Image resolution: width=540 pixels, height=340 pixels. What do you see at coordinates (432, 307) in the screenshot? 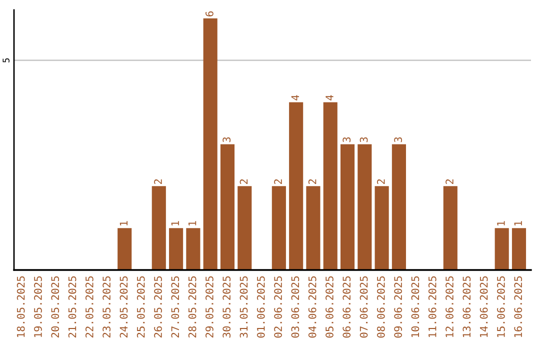
I see `x-tick-label: 11.06.2025` at bounding box center [432, 307].